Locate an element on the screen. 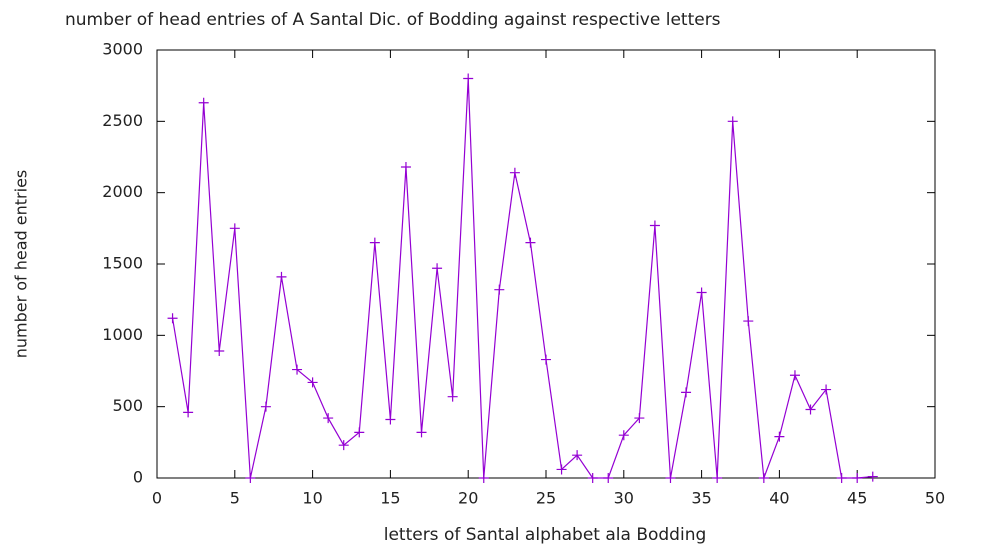 This screenshot has width=987, height=548. y-tick-label: 500 is located at coordinates (127, 405).